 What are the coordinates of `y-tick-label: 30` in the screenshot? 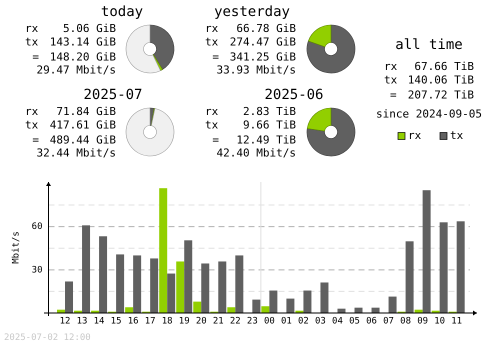 It's located at (37, 270).